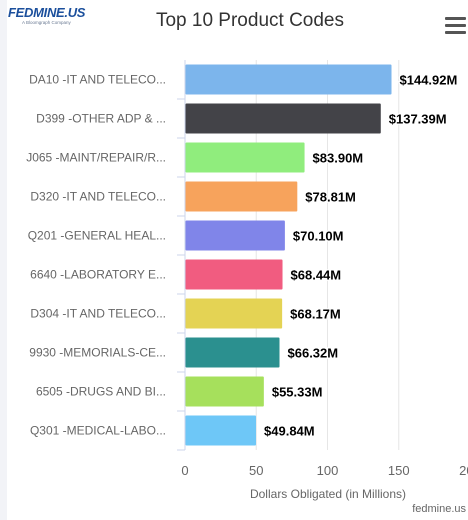 The image size is (468, 520). I want to click on chart-title: Top 10 Product Codes, so click(249, 20).